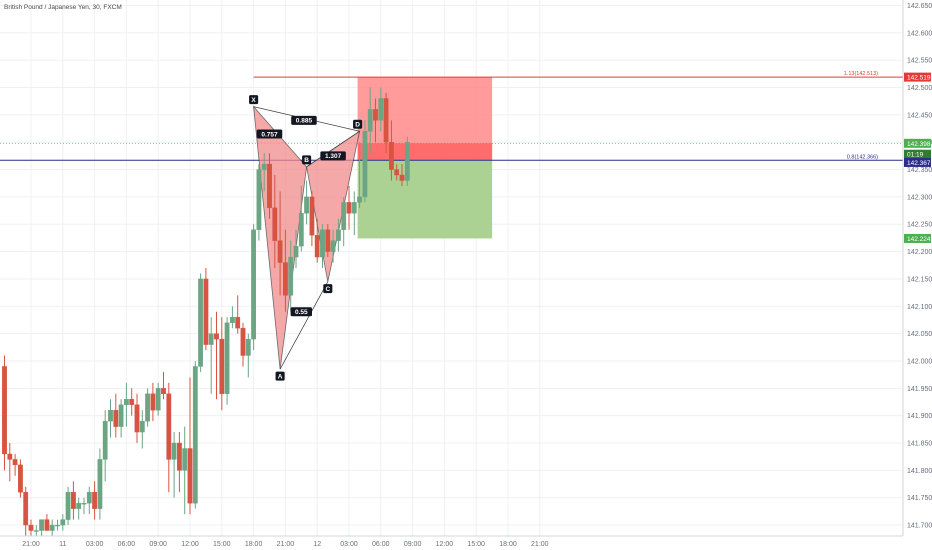 This screenshot has width=932, height=550. I want to click on price-tick-label: 142.200, so click(919, 252).